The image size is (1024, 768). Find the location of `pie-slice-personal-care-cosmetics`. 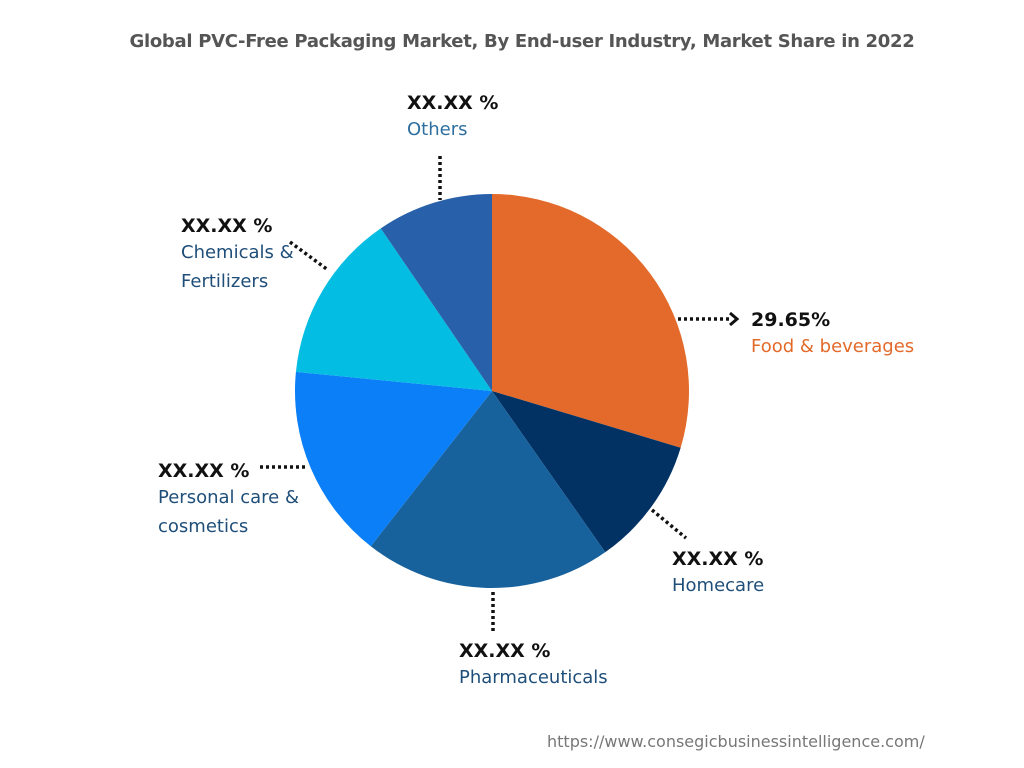

pie-slice-personal-care-cosmetics is located at coordinates (393, 459).